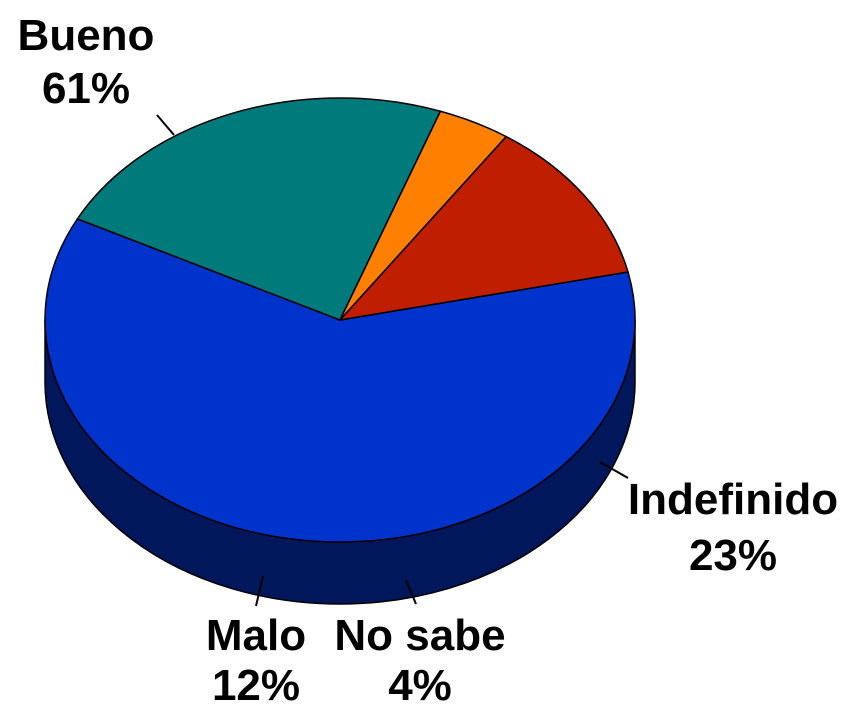  Describe the element at coordinates (483, 228) in the screenshot. I see `pie-slice-malo` at that location.